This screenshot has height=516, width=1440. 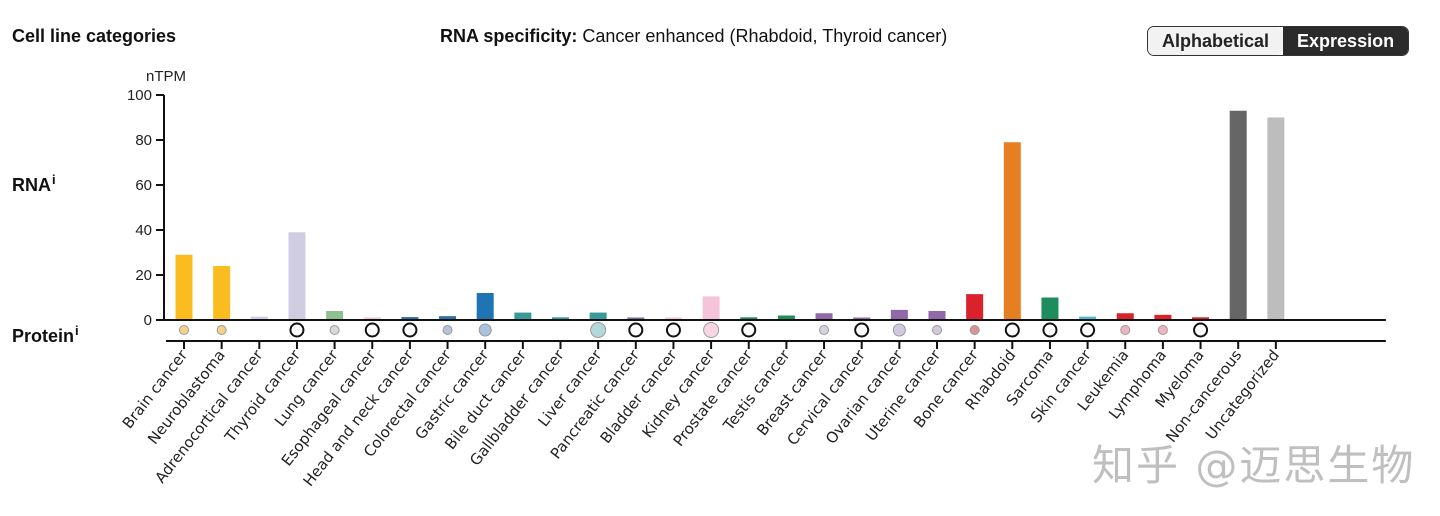 What do you see at coordinates (297, 275) in the screenshot?
I see `bar: Thyroid cancer: 39 nTPM` at bounding box center [297, 275].